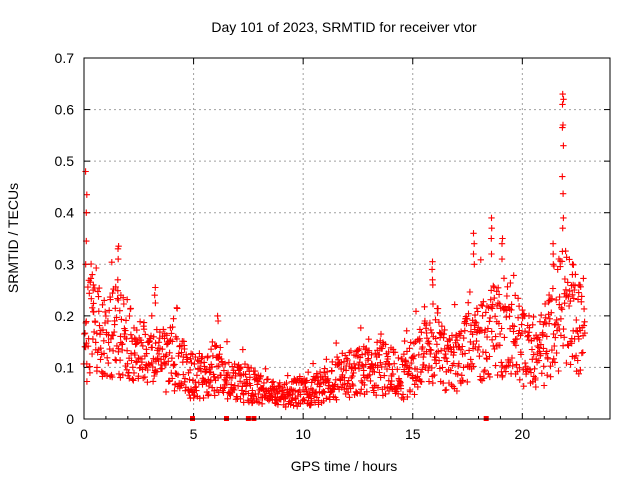 The image size is (640, 485). What do you see at coordinates (65, 213) in the screenshot?
I see `y-tick-label: 0.4` at bounding box center [65, 213].